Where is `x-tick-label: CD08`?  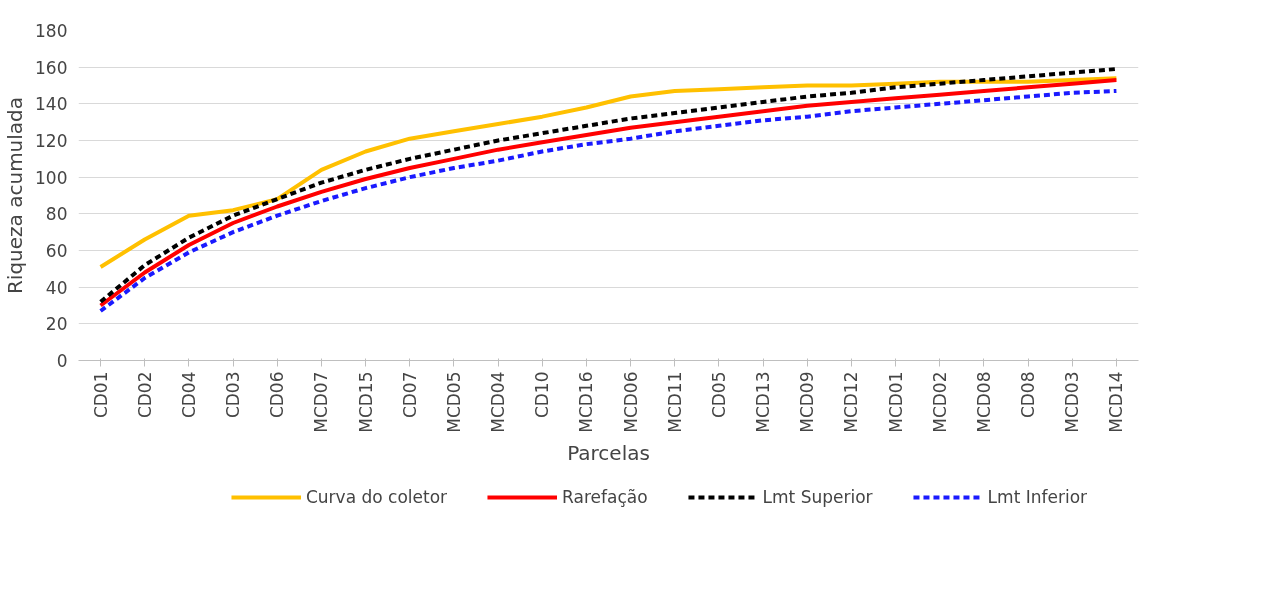 x-tick-label: CD08 is located at coordinates (1028, 395).